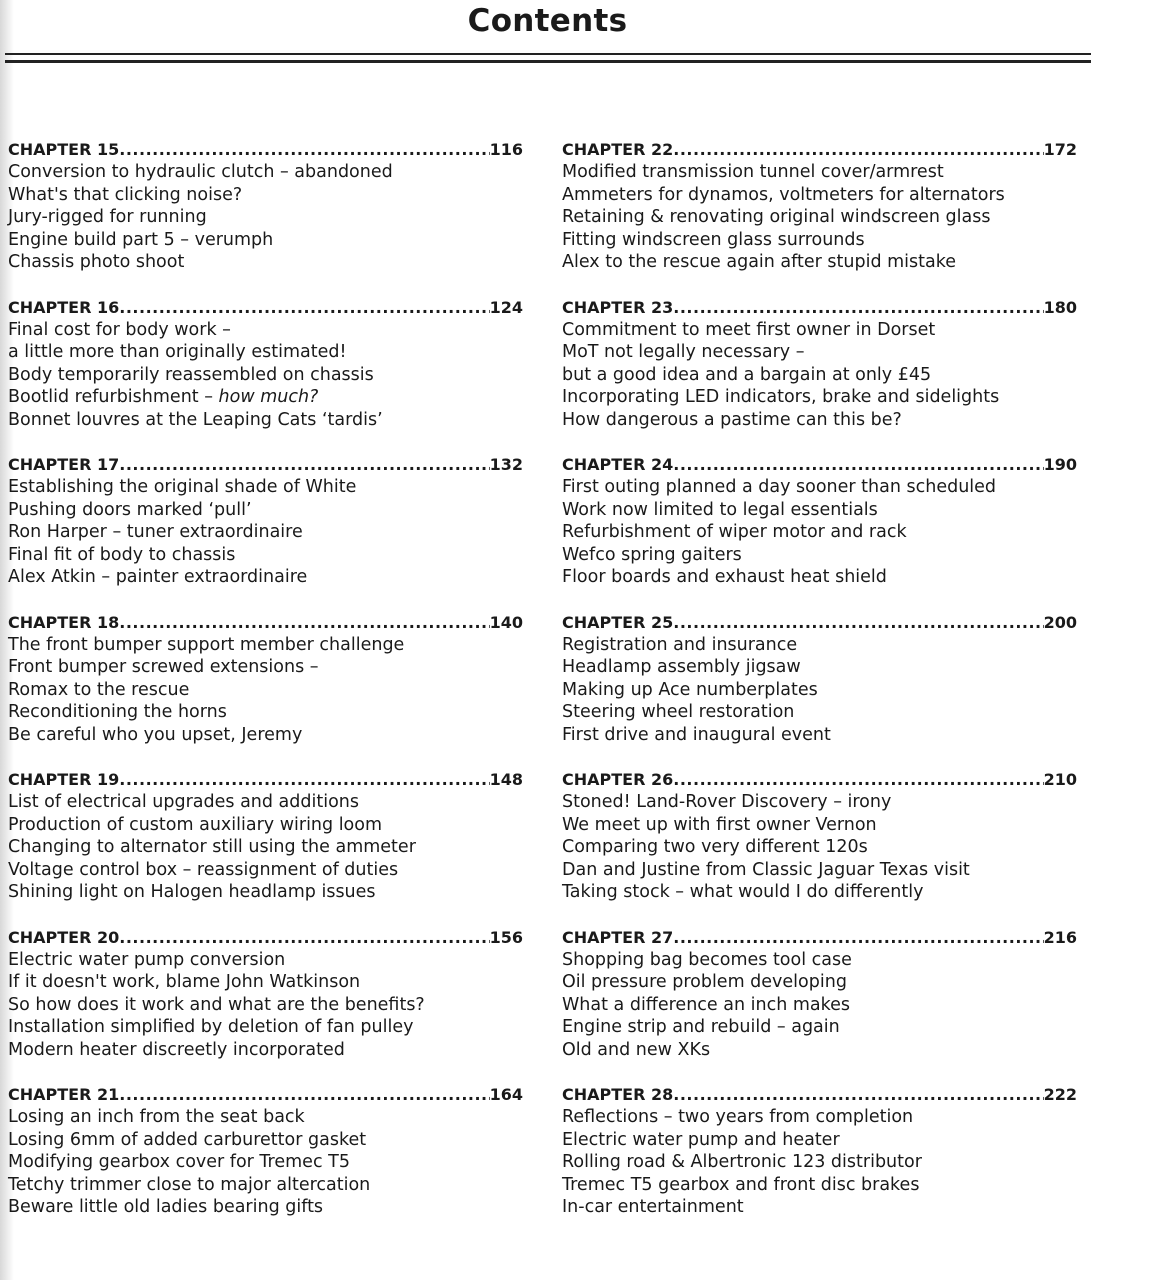  I want to click on chapter-number: CHAPTER 17, so click(64, 464).